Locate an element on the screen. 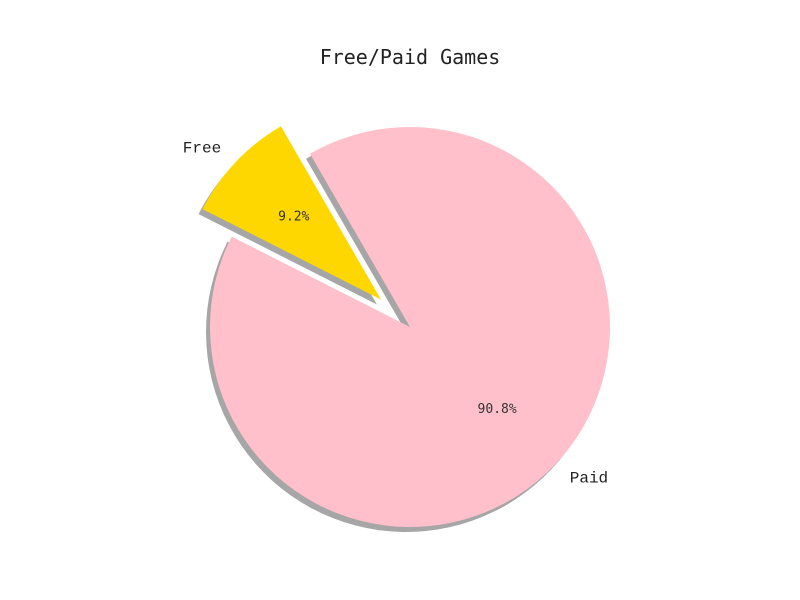  slice-free is located at coordinates (291, 213).